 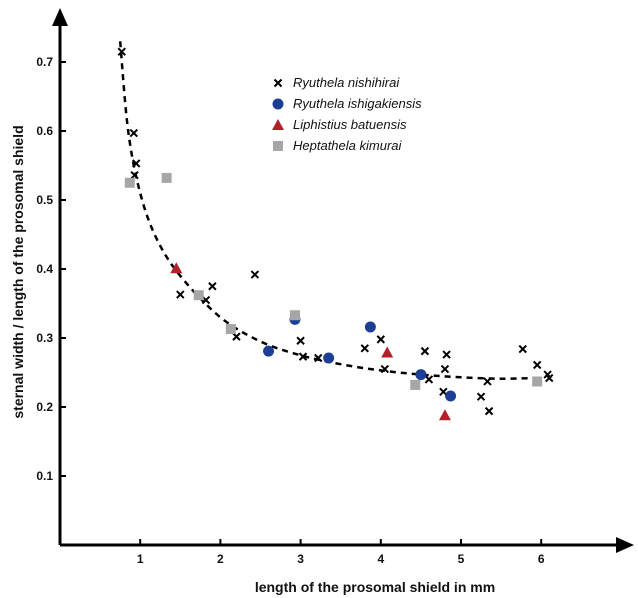 I want to click on y-tick-label: 0.3, so click(x=44, y=338).